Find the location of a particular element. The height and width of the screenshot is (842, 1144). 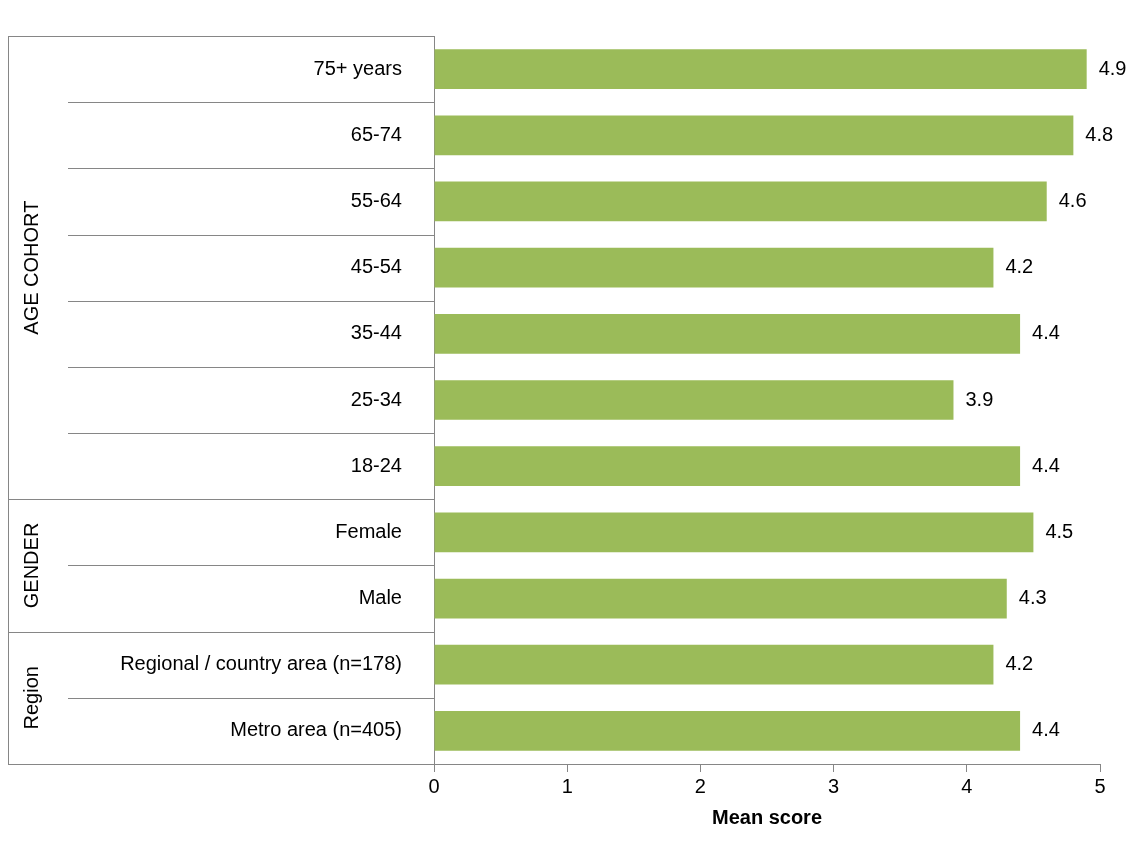

y-tick-label: 75+ years is located at coordinates (357, 67).